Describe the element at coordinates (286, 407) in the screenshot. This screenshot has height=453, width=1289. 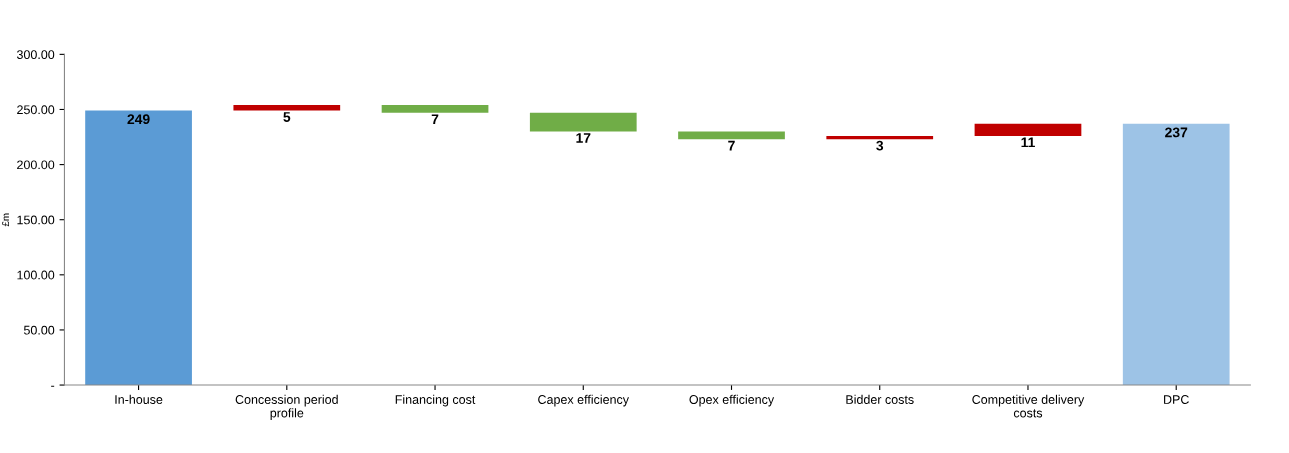
I see `x-tick-label: Concession period profile` at that location.